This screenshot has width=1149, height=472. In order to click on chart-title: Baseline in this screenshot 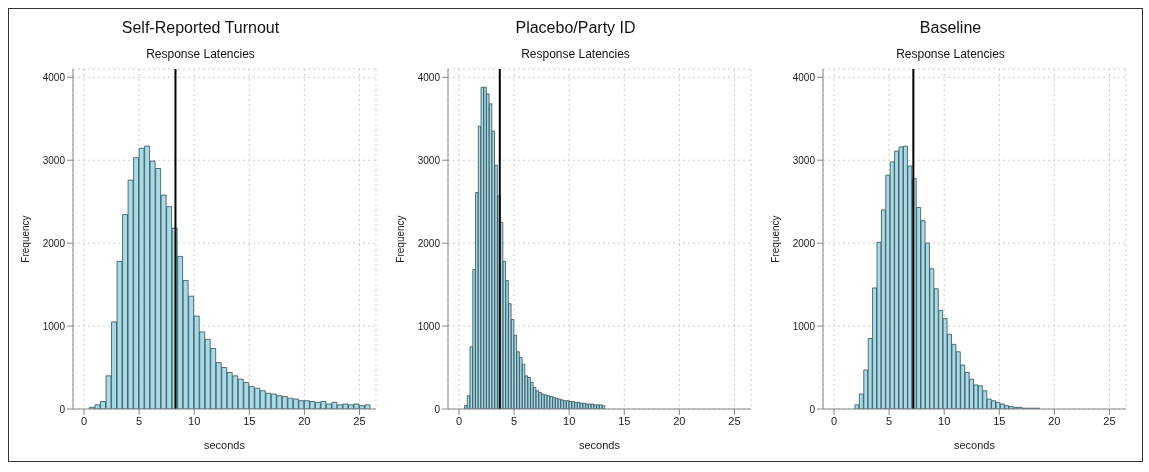, I will do `click(950, 28)`.